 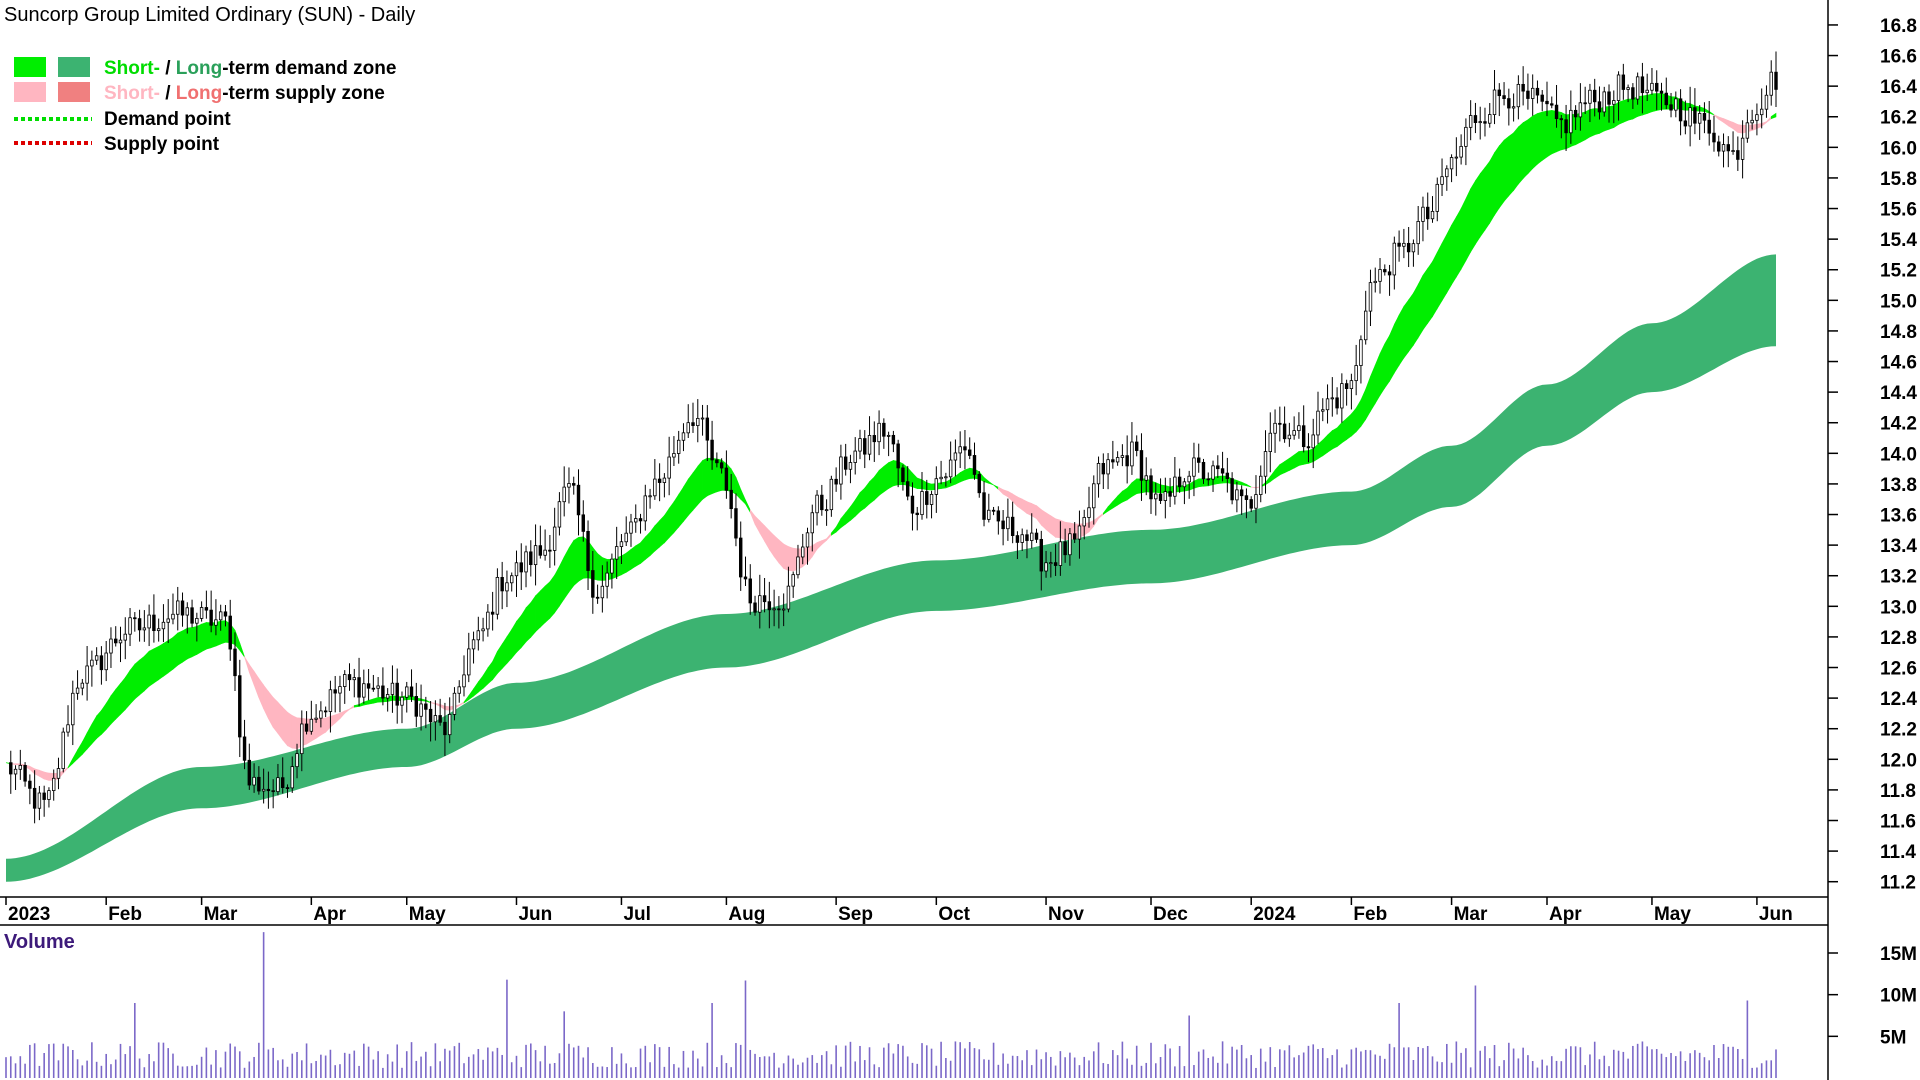 What do you see at coordinates (244, 93) in the screenshot?
I see `legend-supply-zone: Short- / Long-term supply zone` at bounding box center [244, 93].